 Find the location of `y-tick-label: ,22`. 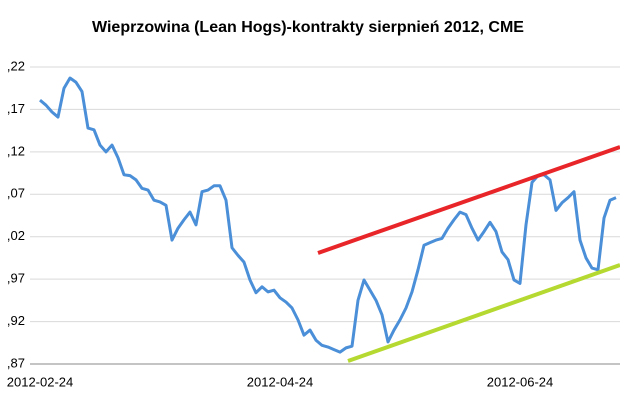

y-tick-label: ,22 is located at coordinates (16, 65).